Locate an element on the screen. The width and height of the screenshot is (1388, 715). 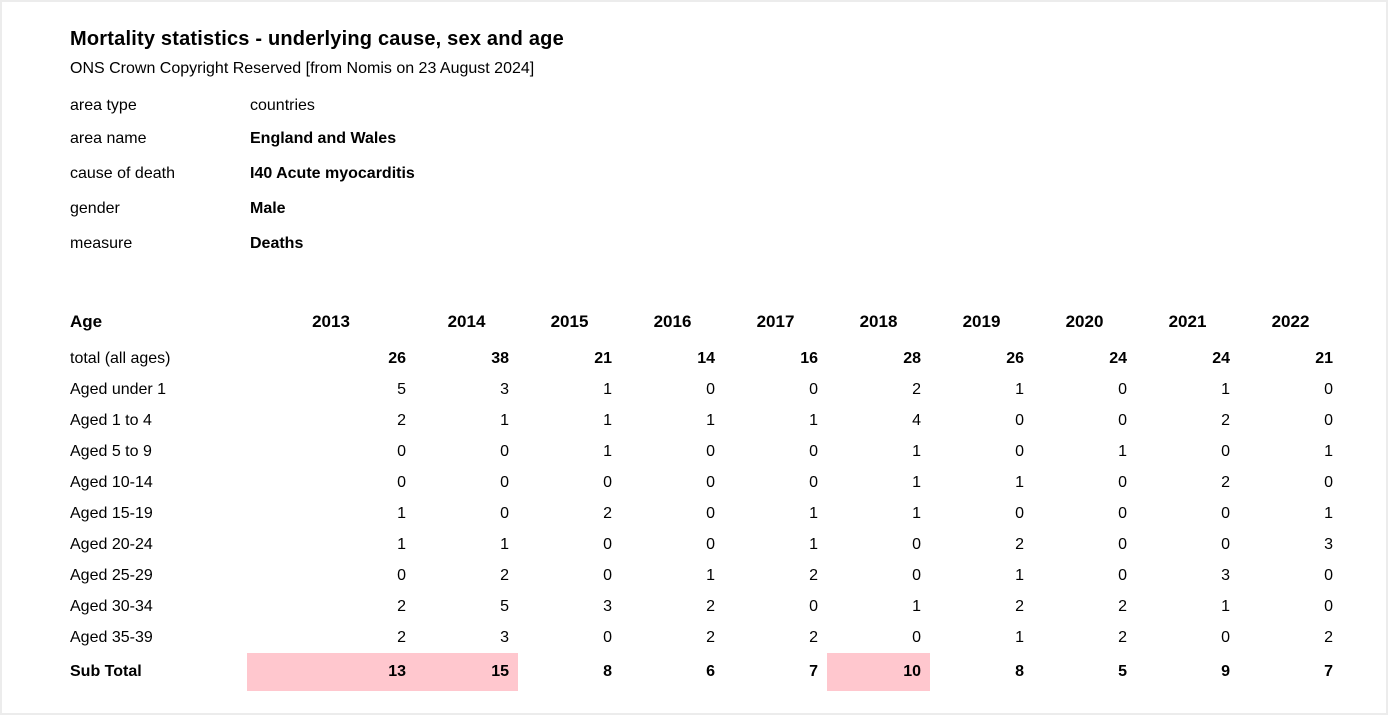
year-header-cell: 2020 is located at coordinates (1084, 321).